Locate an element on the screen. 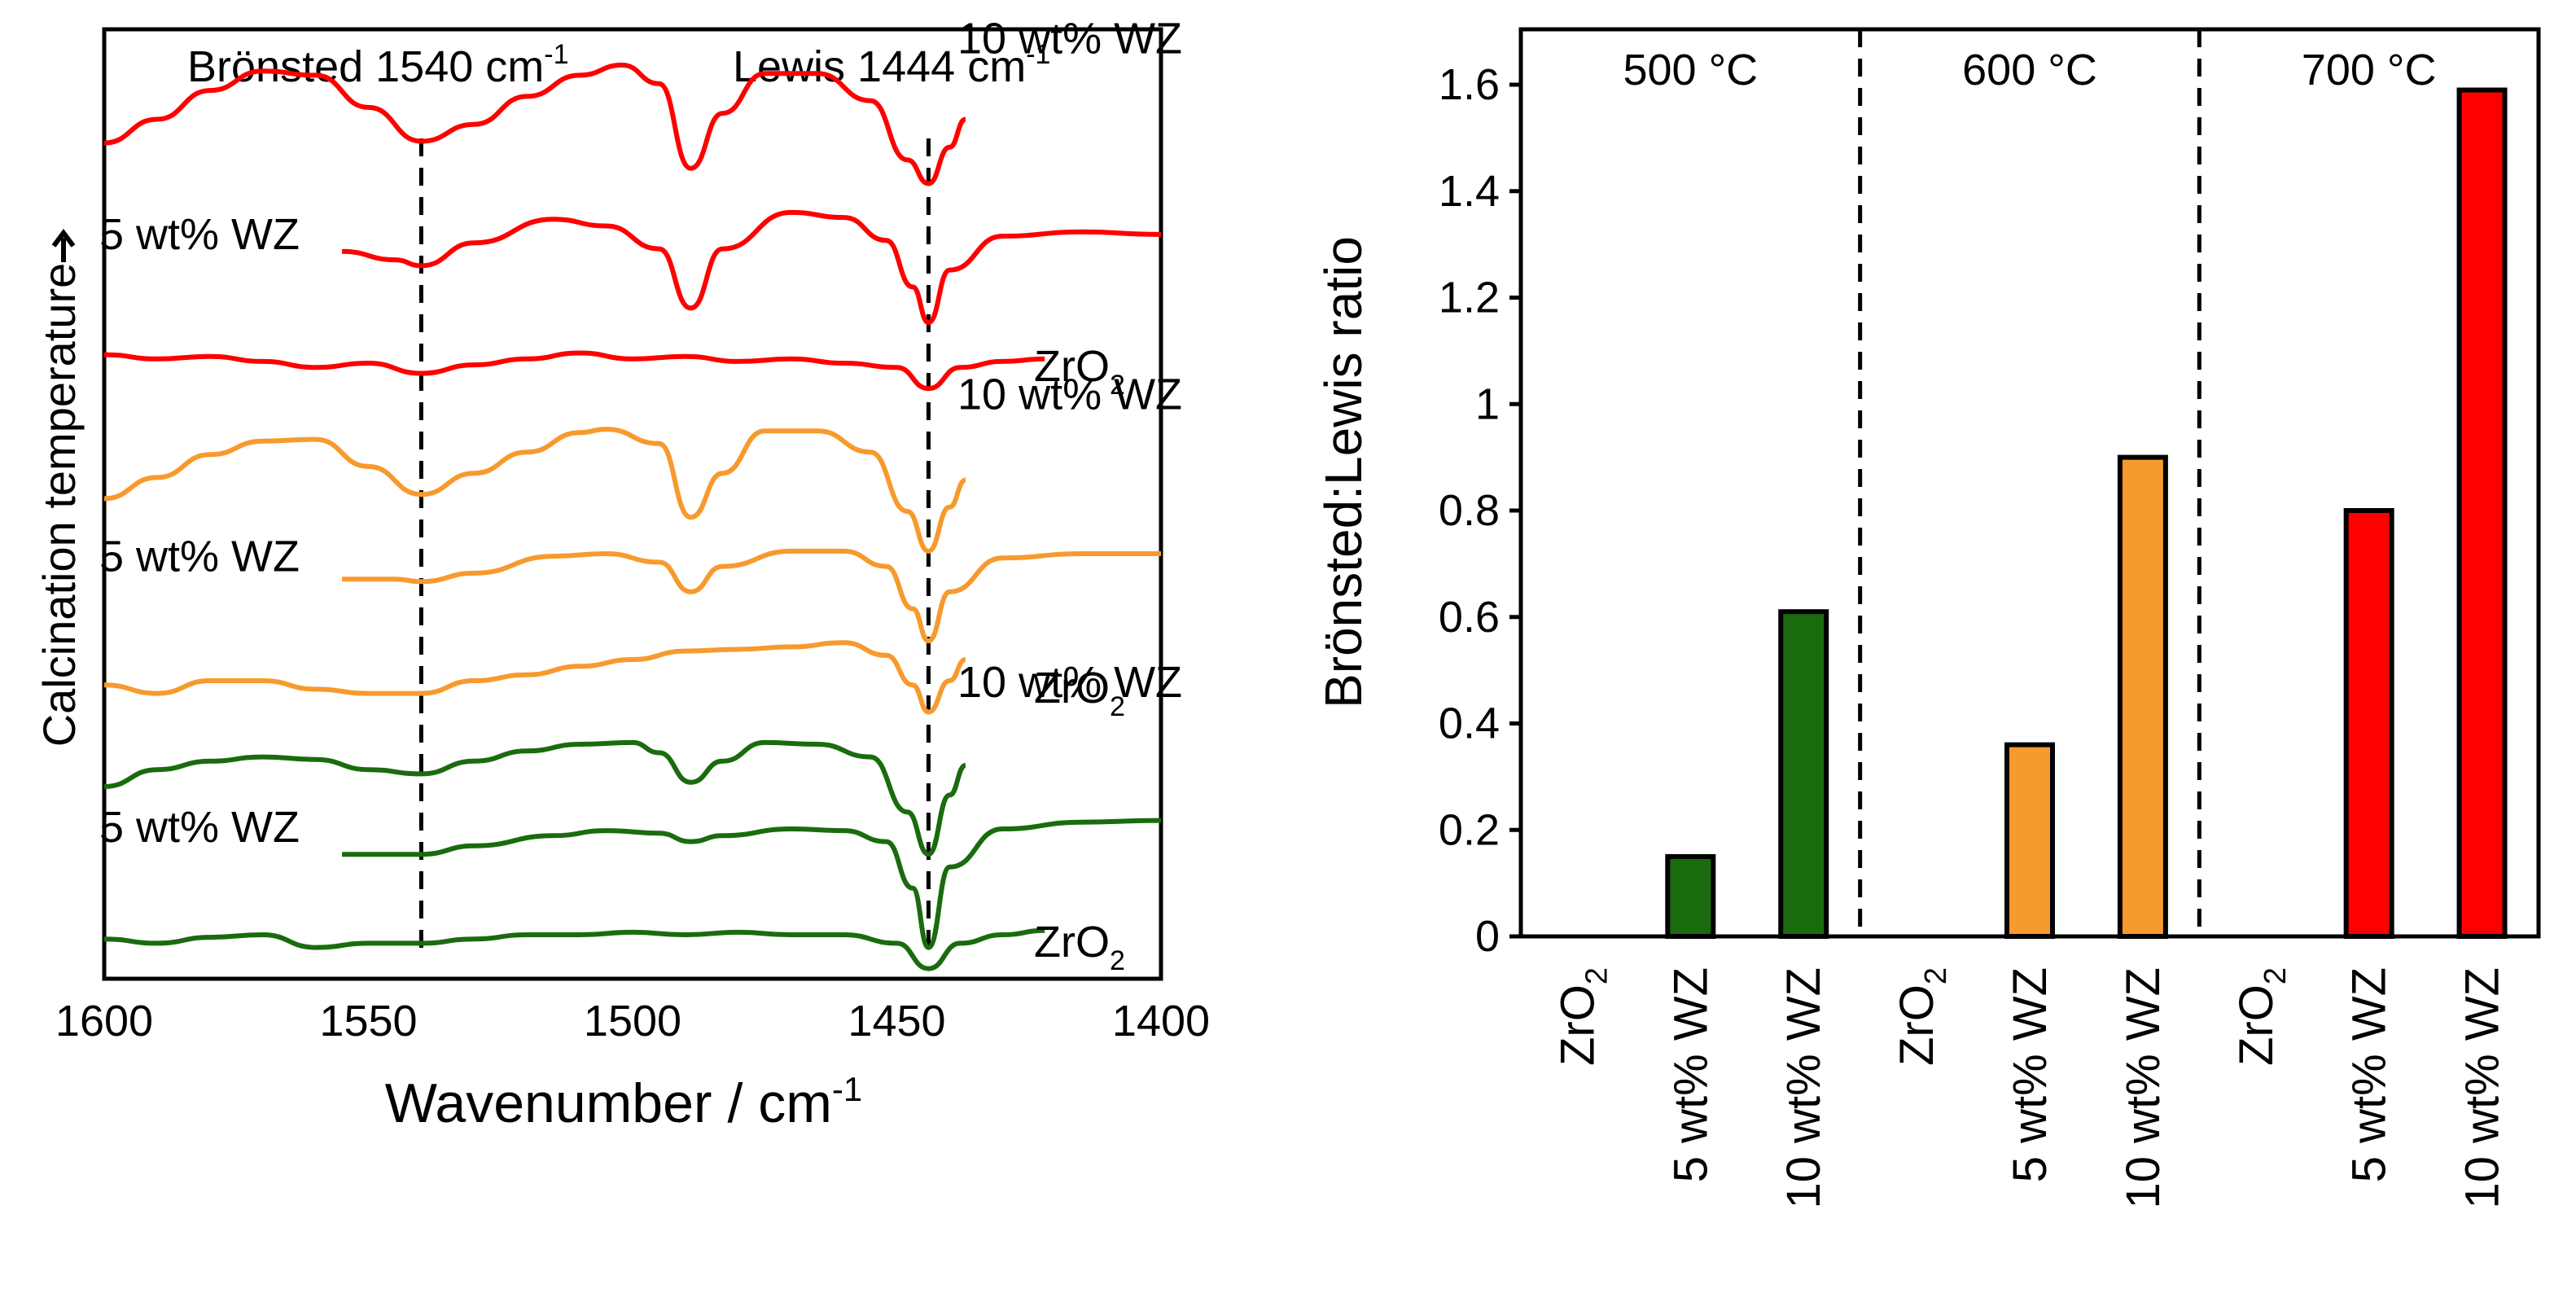 This screenshot has width=2576, height=1302. reference-line-label: Brönsted 1540 cm-1 is located at coordinates (377, 65).